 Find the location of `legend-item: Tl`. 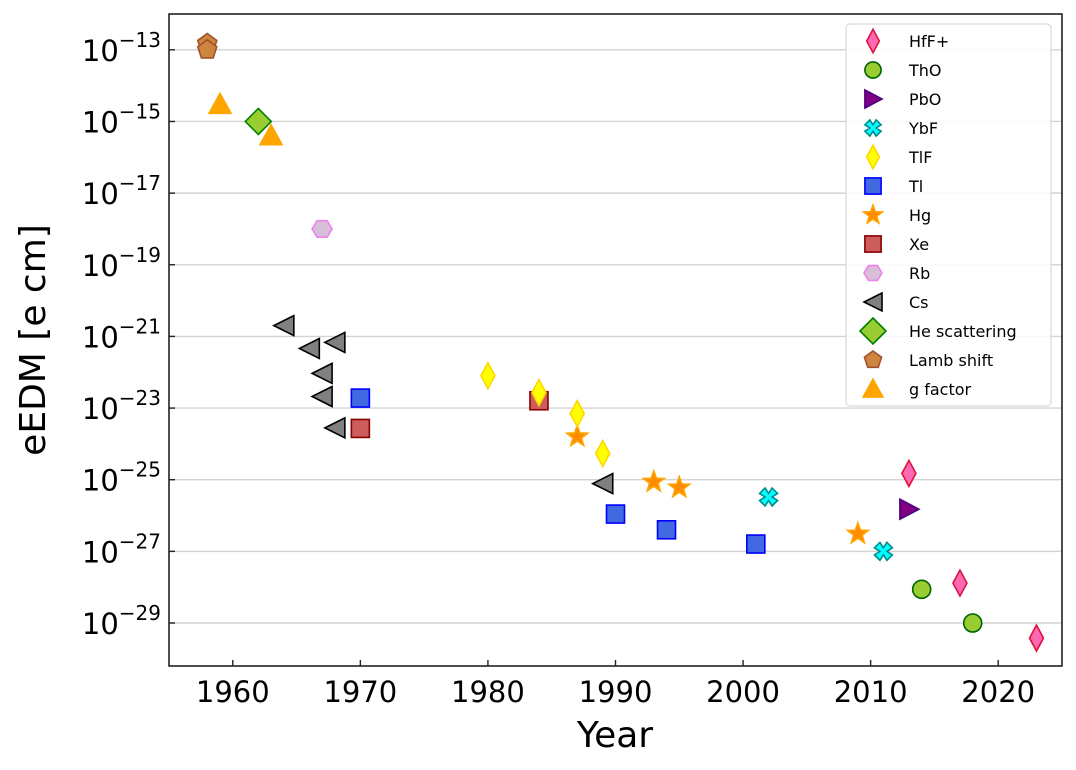

legend-item: Tl is located at coordinates (893, 186).